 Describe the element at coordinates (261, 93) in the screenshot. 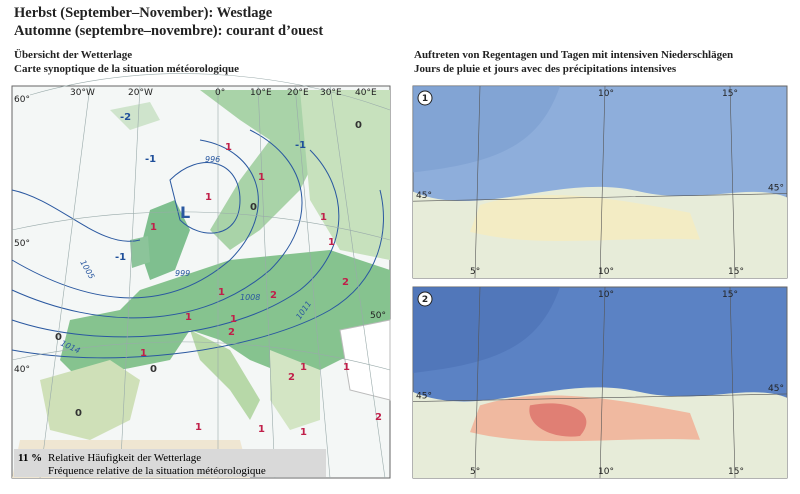

I see `lon-label: 10°E` at that location.